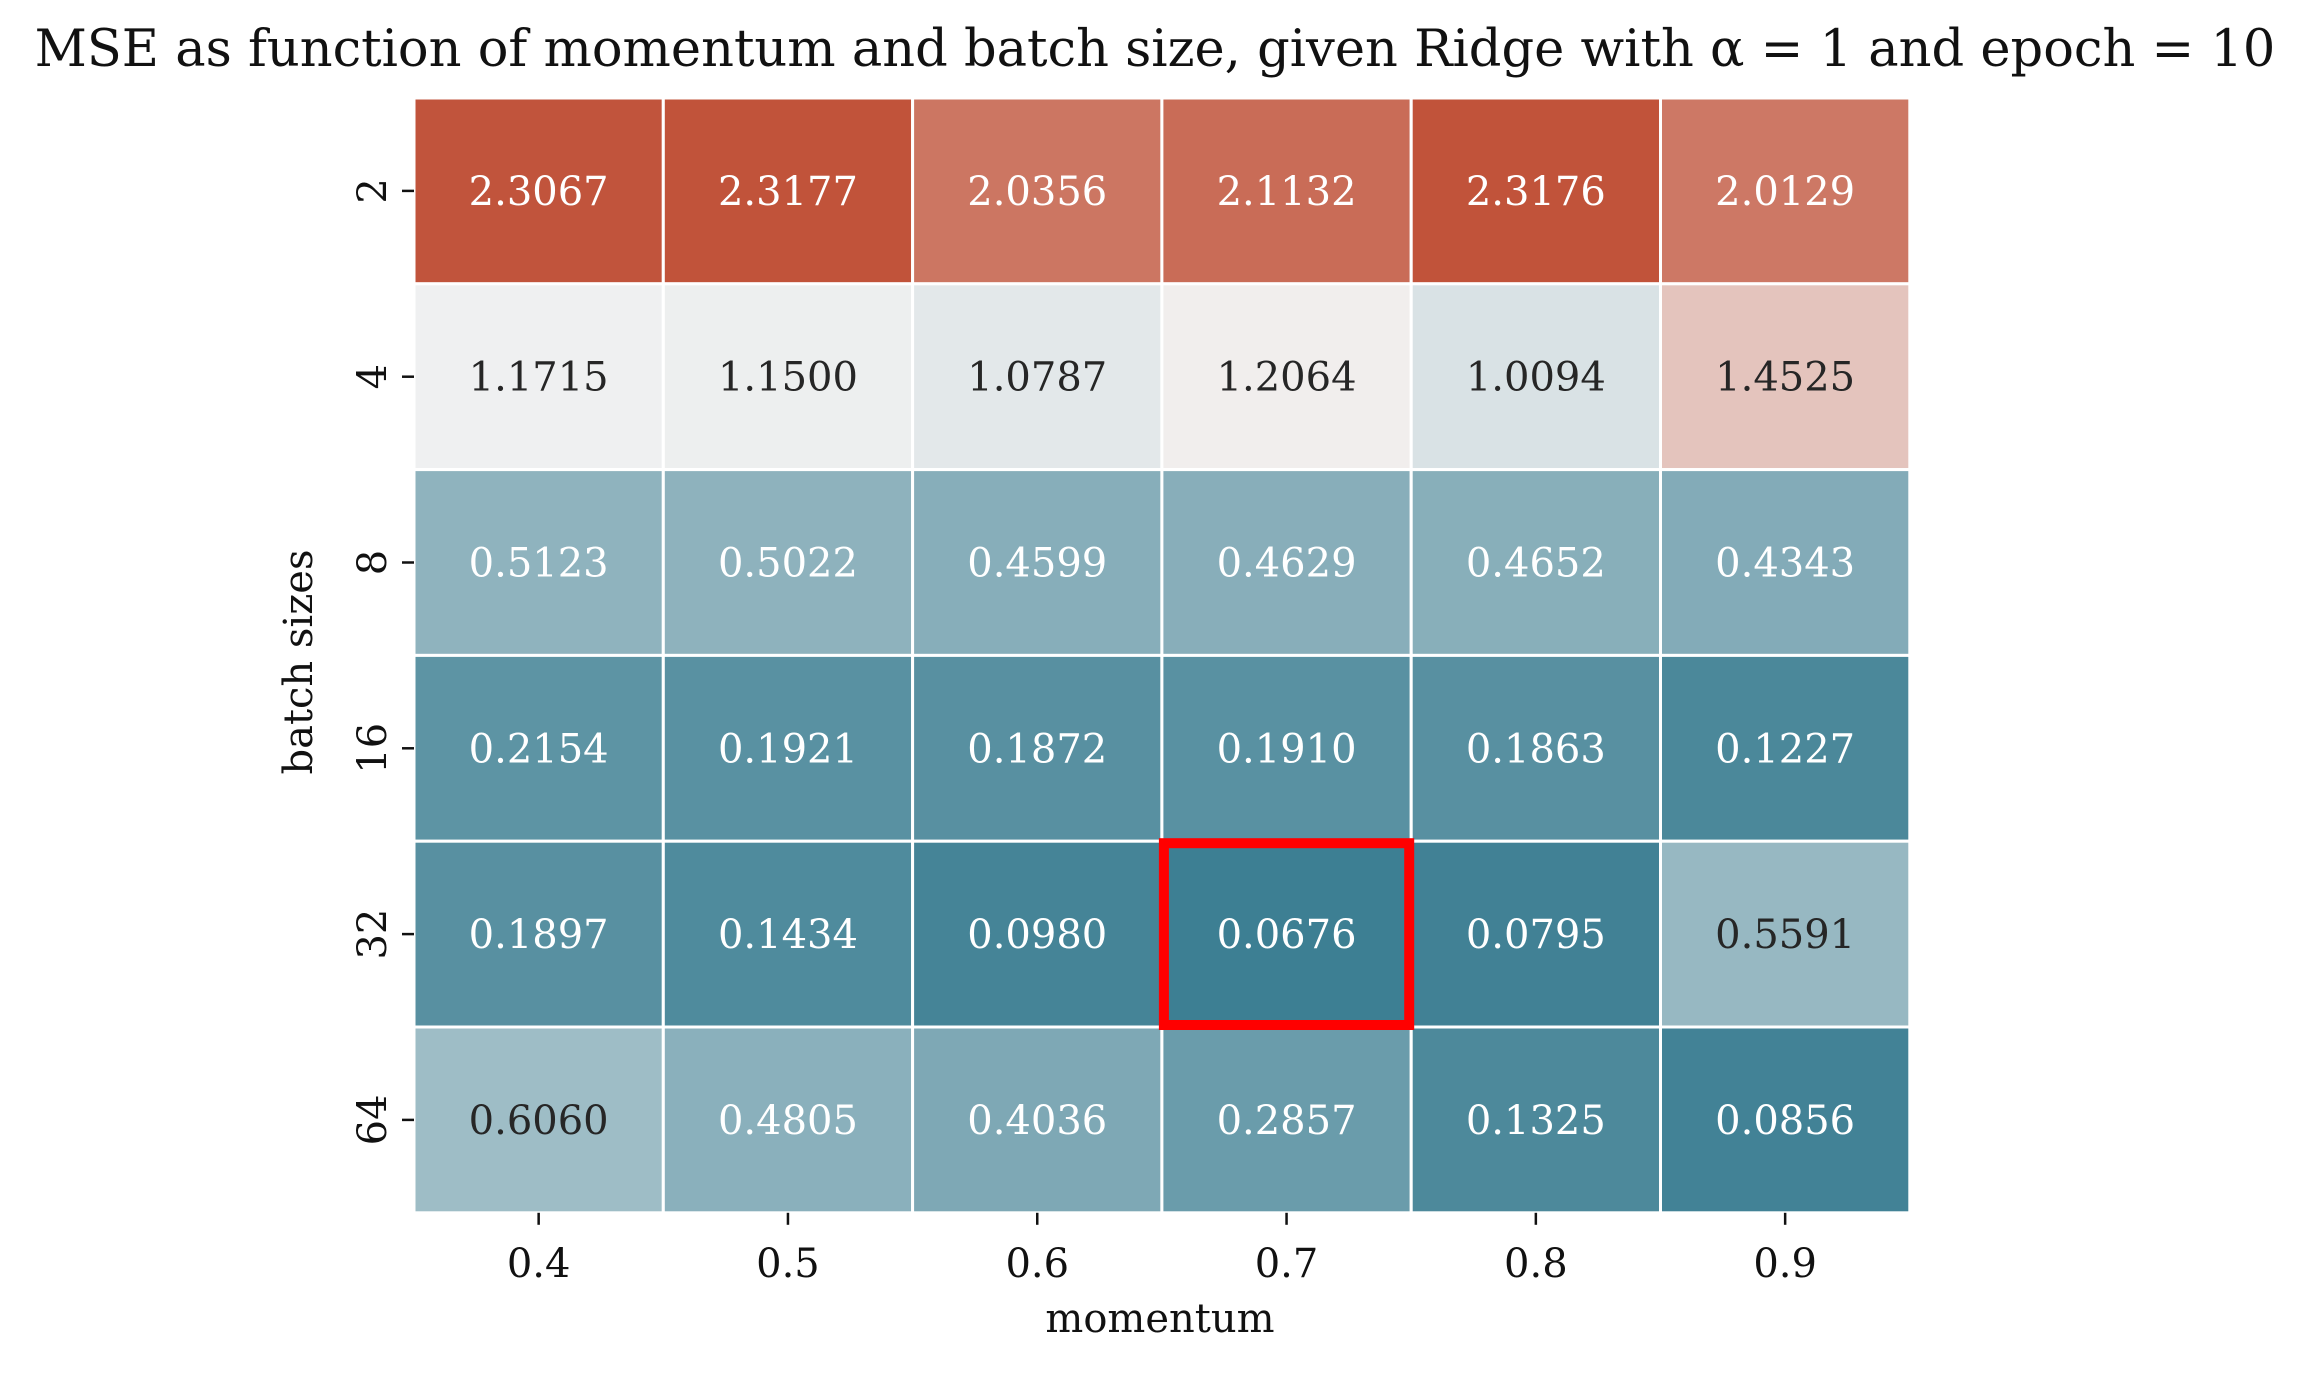  Describe the element at coordinates (373, 934) in the screenshot. I see `y-tick-label: 32` at that location.